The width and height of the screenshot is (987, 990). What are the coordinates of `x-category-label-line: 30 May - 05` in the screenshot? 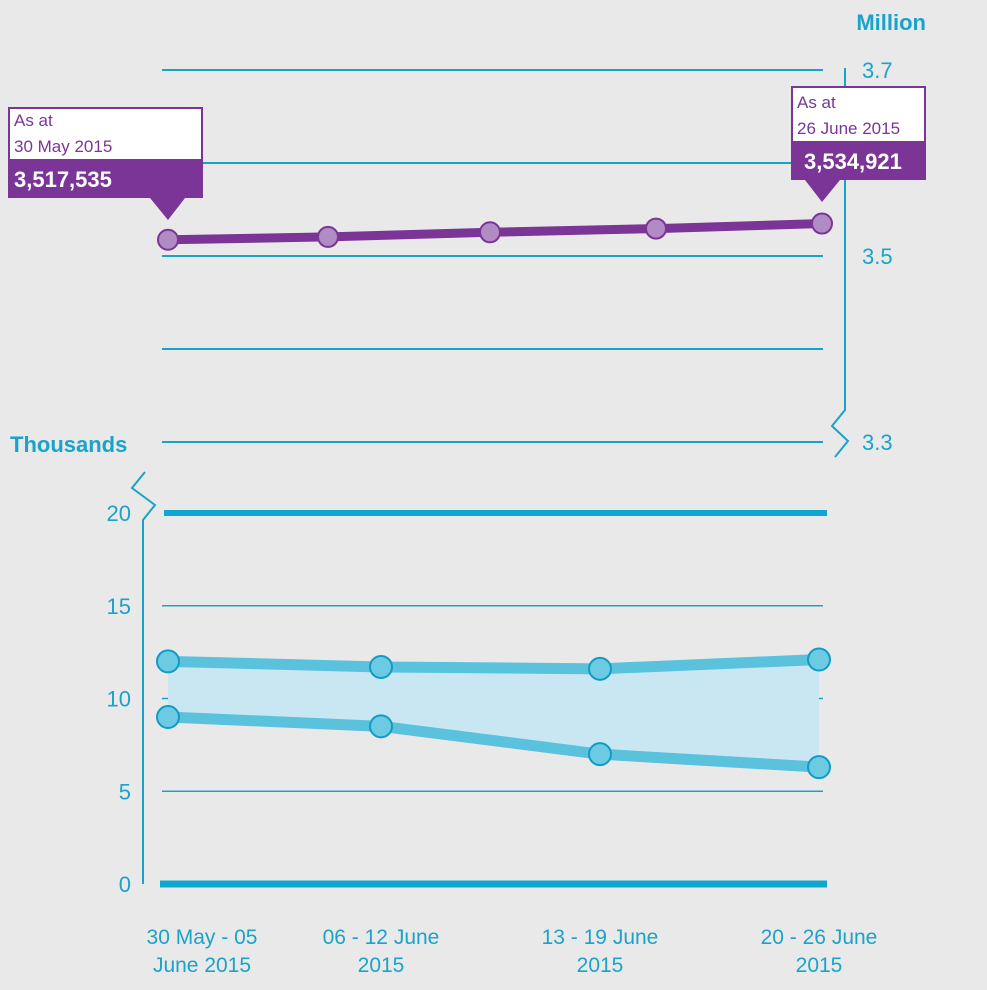 It's located at (202, 937).